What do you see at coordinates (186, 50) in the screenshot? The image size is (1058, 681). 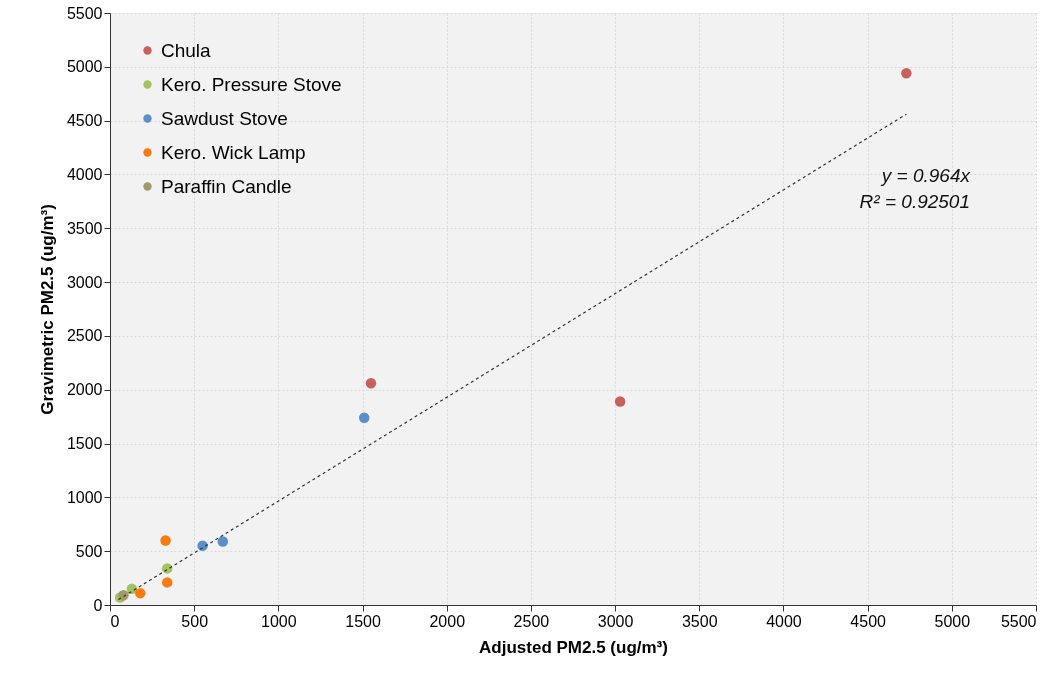 I see `legend-label: Chula` at bounding box center [186, 50].